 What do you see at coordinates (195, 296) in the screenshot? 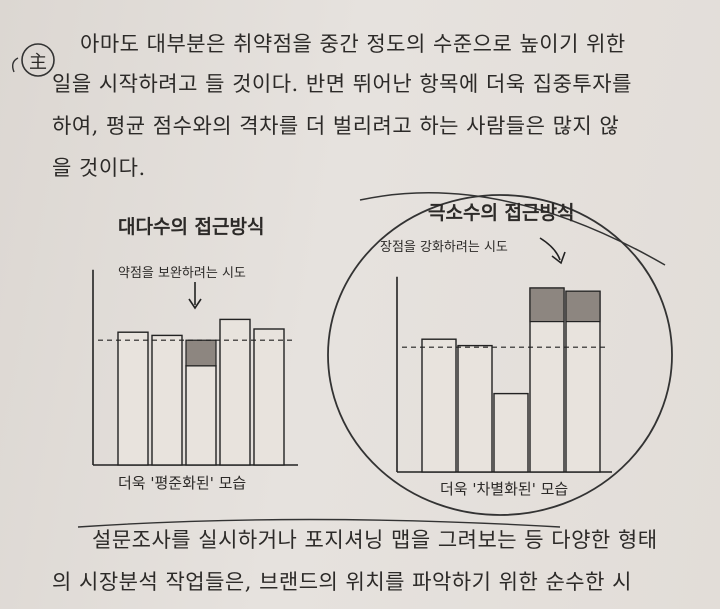
I see `left-arrow-icon` at bounding box center [195, 296].